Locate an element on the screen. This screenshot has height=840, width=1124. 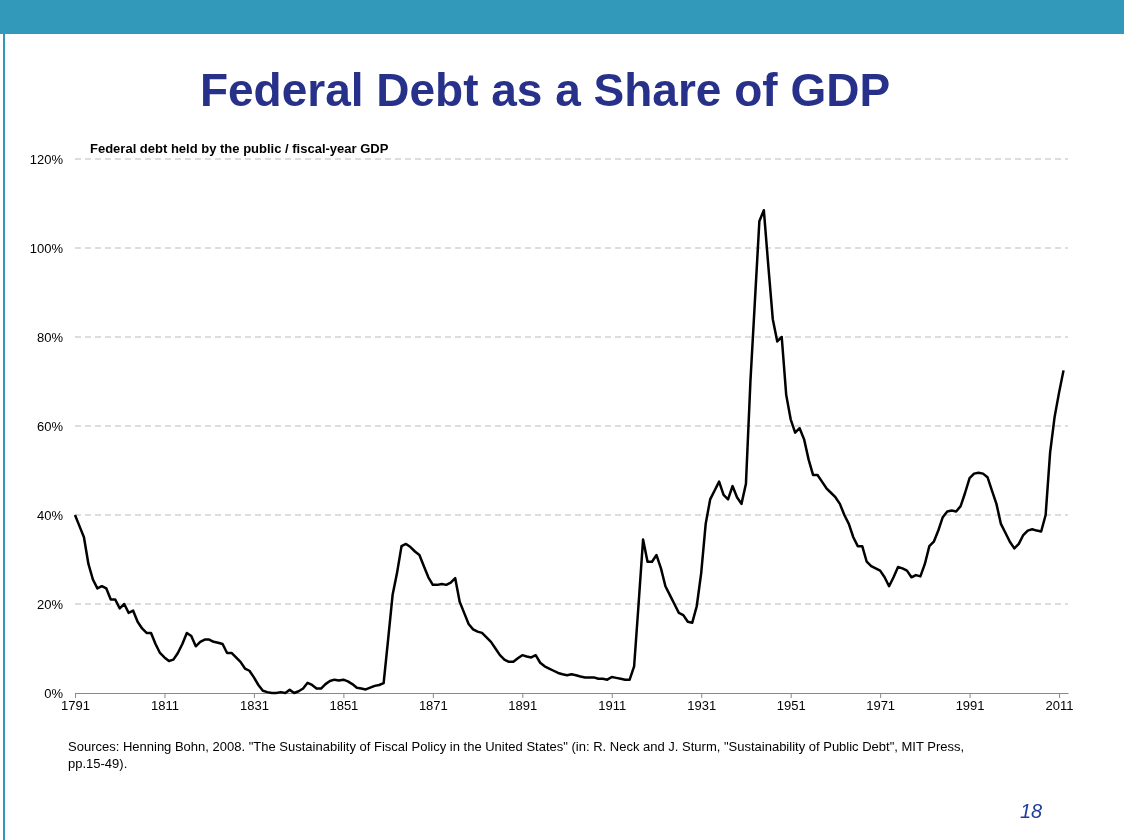
x-tick-label: 1811 is located at coordinates (164, 706).